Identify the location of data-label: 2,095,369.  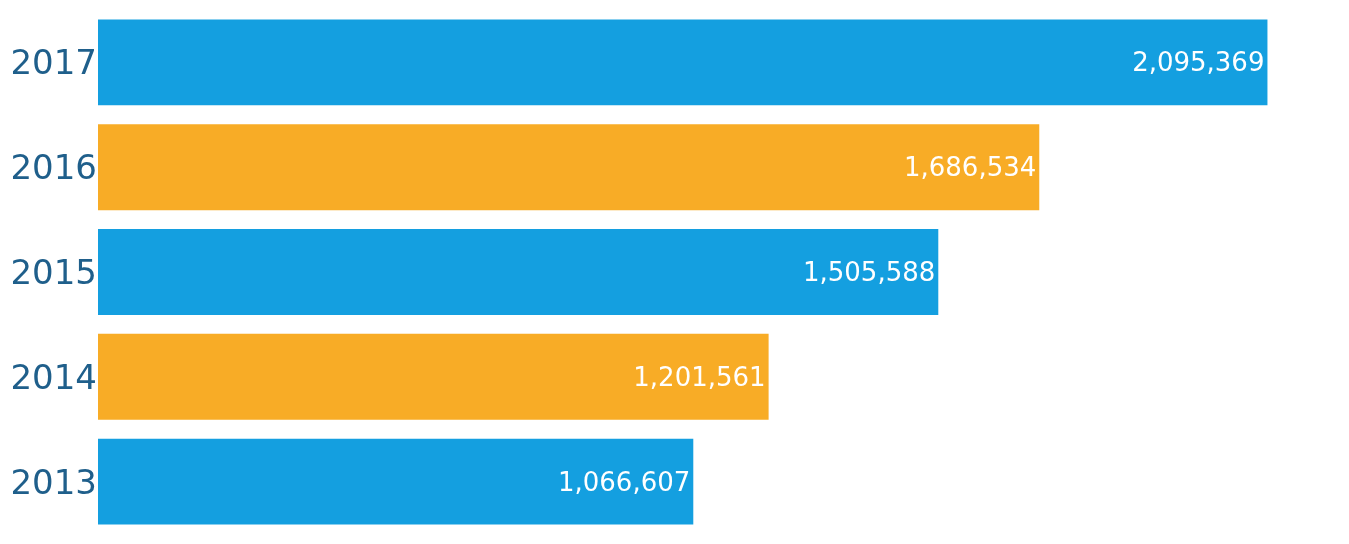
(1198, 62).